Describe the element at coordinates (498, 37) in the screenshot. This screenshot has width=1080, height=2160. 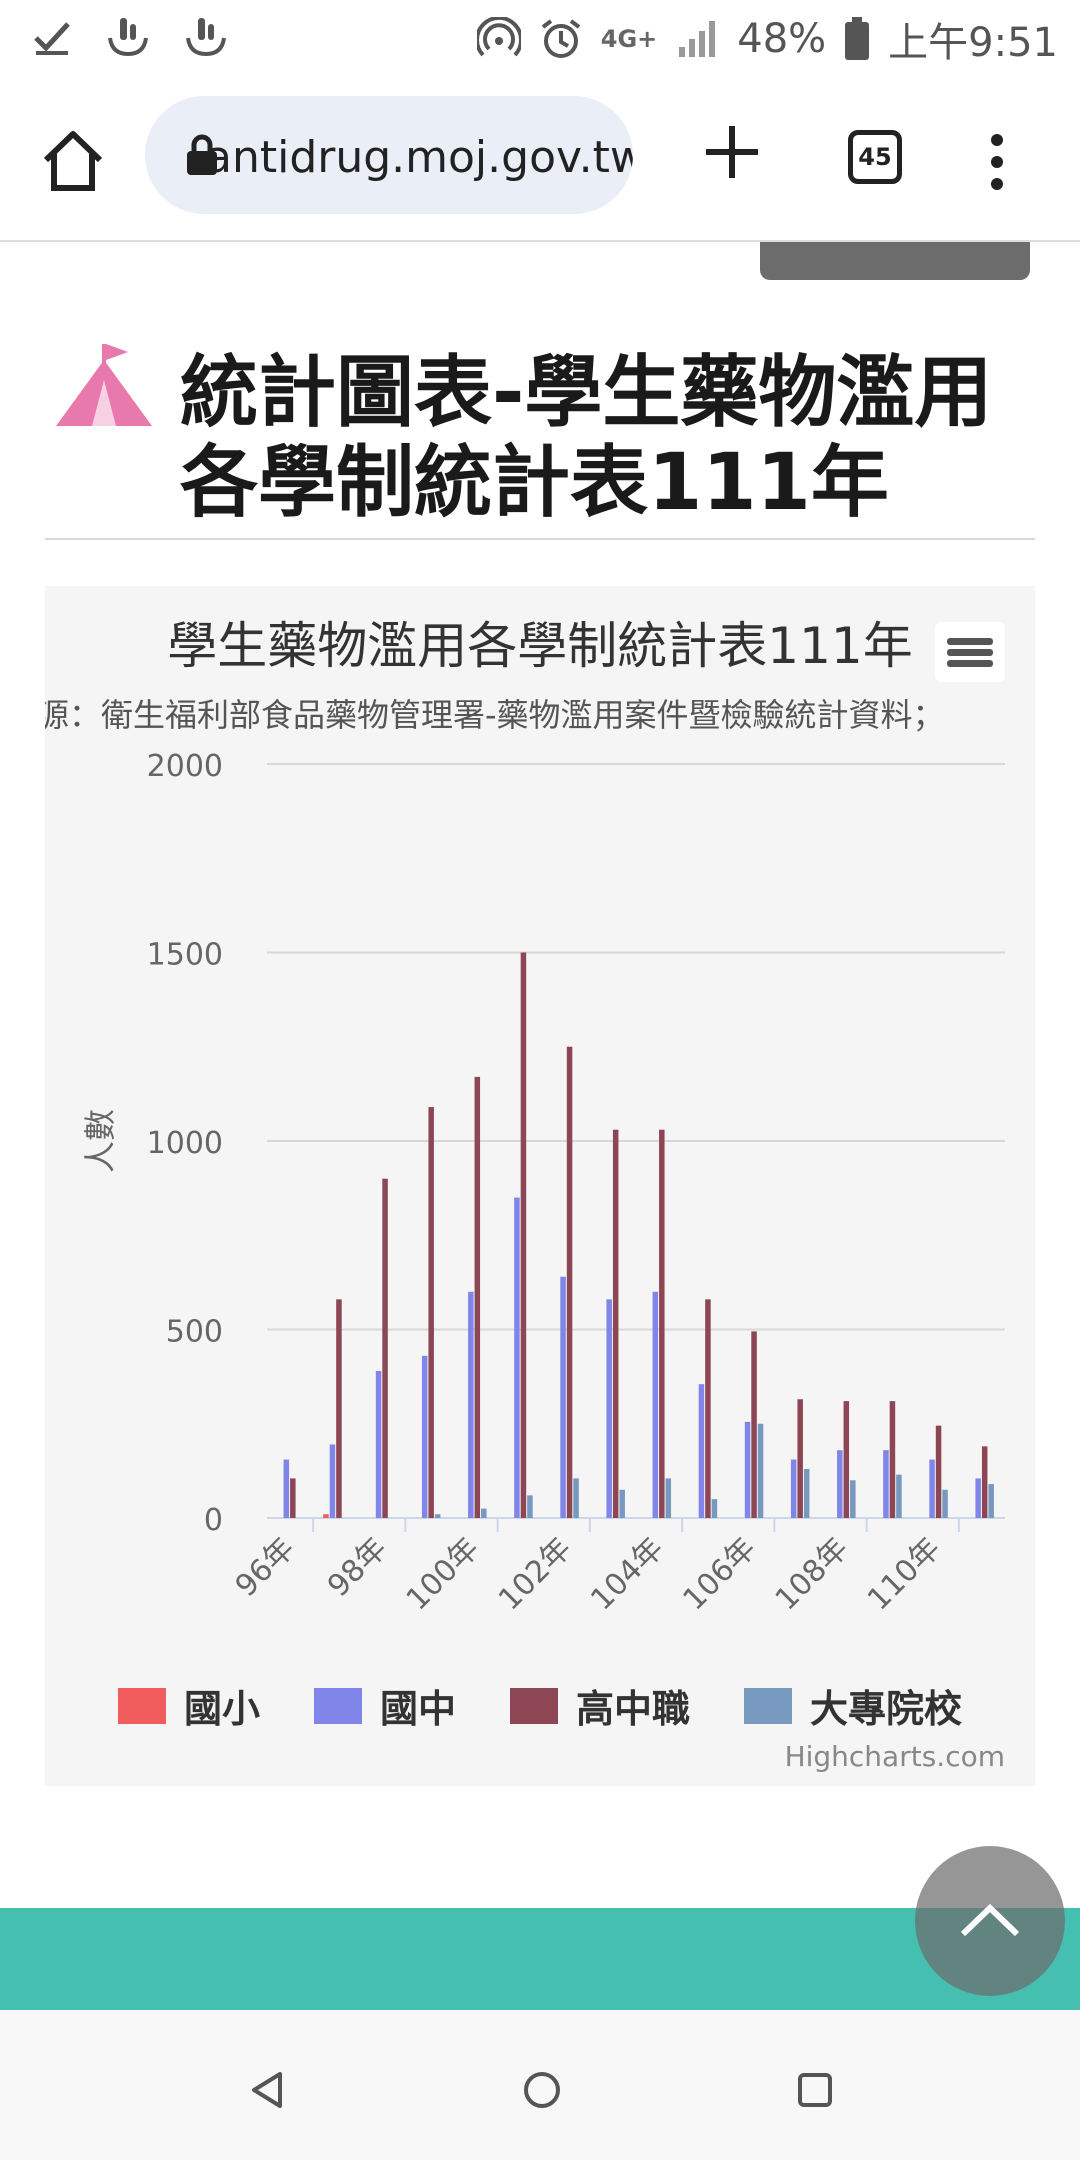
I see `hotspot-icon` at that location.